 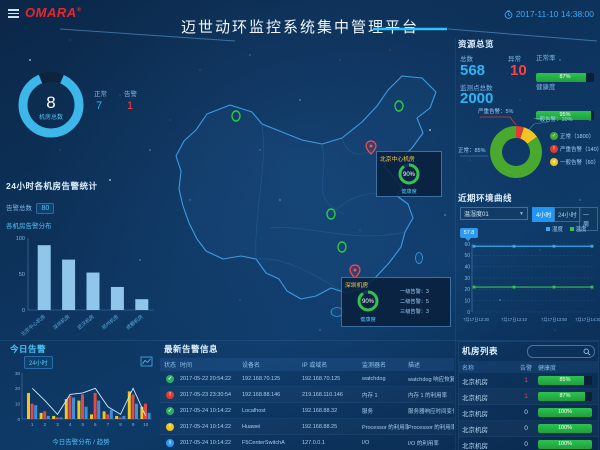 What do you see at coordinates (206, 378) in the screenshot?
I see `alarm-cell: 2017-05-22 20:54:22` at bounding box center [206, 378].